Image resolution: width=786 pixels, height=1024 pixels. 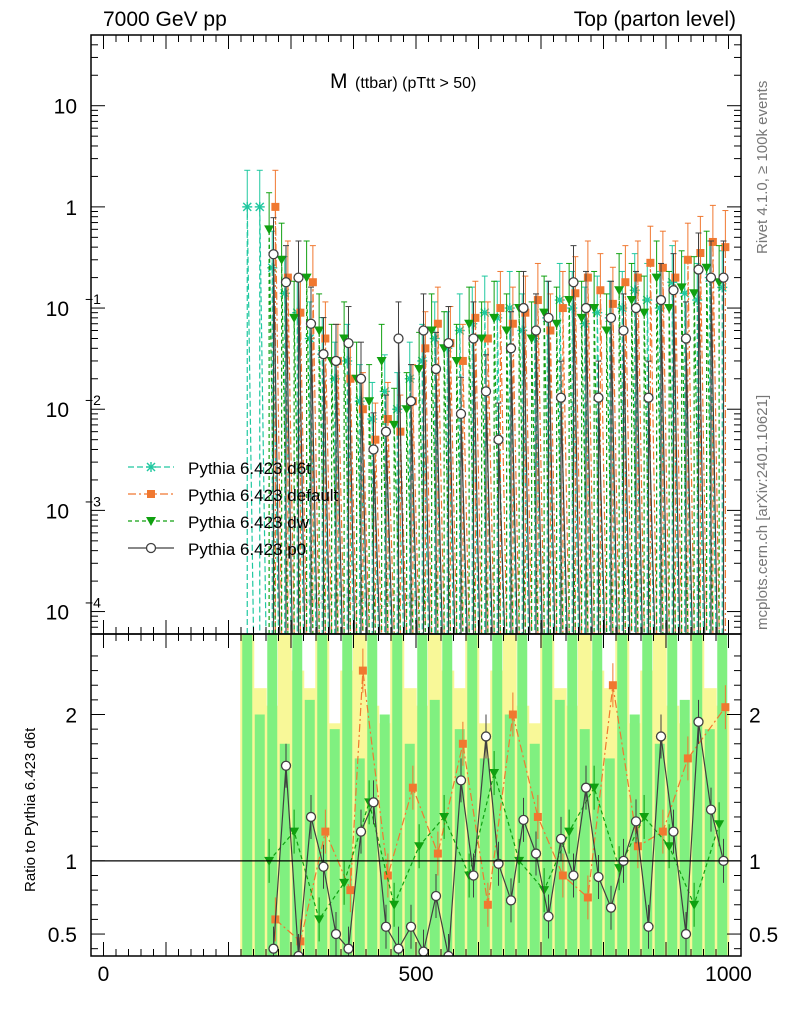 What do you see at coordinates (498, 827) in the screenshot?
I see `ratio-series-p0` at bounding box center [498, 827].